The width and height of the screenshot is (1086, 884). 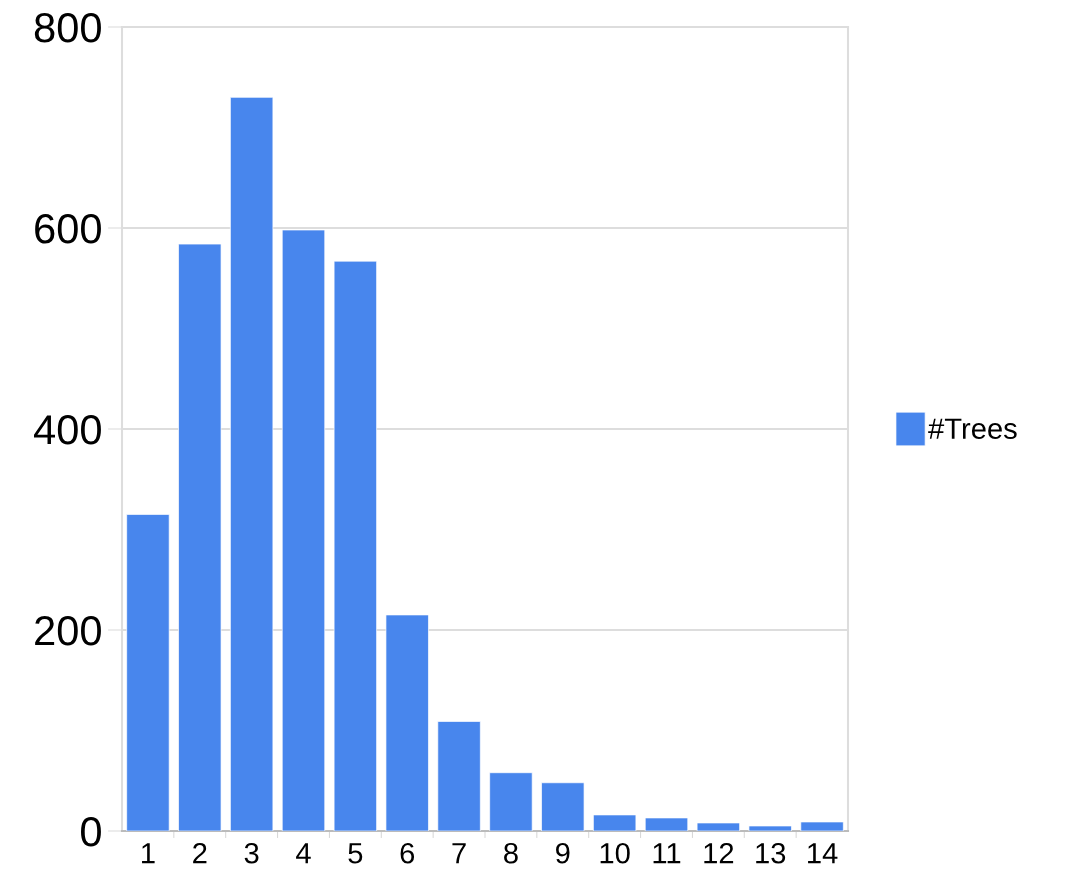 I want to click on x-tick-label: 3, so click(x=251, y=853).